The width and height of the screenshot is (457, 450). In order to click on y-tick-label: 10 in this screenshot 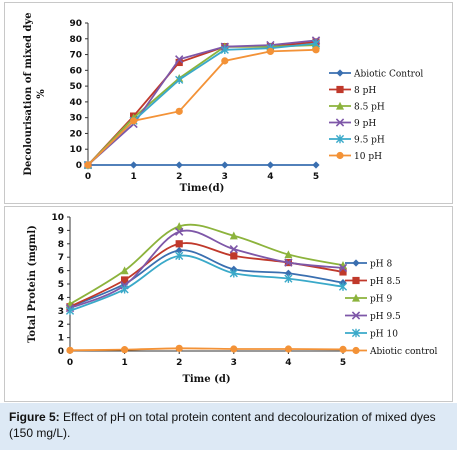, I will do `click(57, 218)`.